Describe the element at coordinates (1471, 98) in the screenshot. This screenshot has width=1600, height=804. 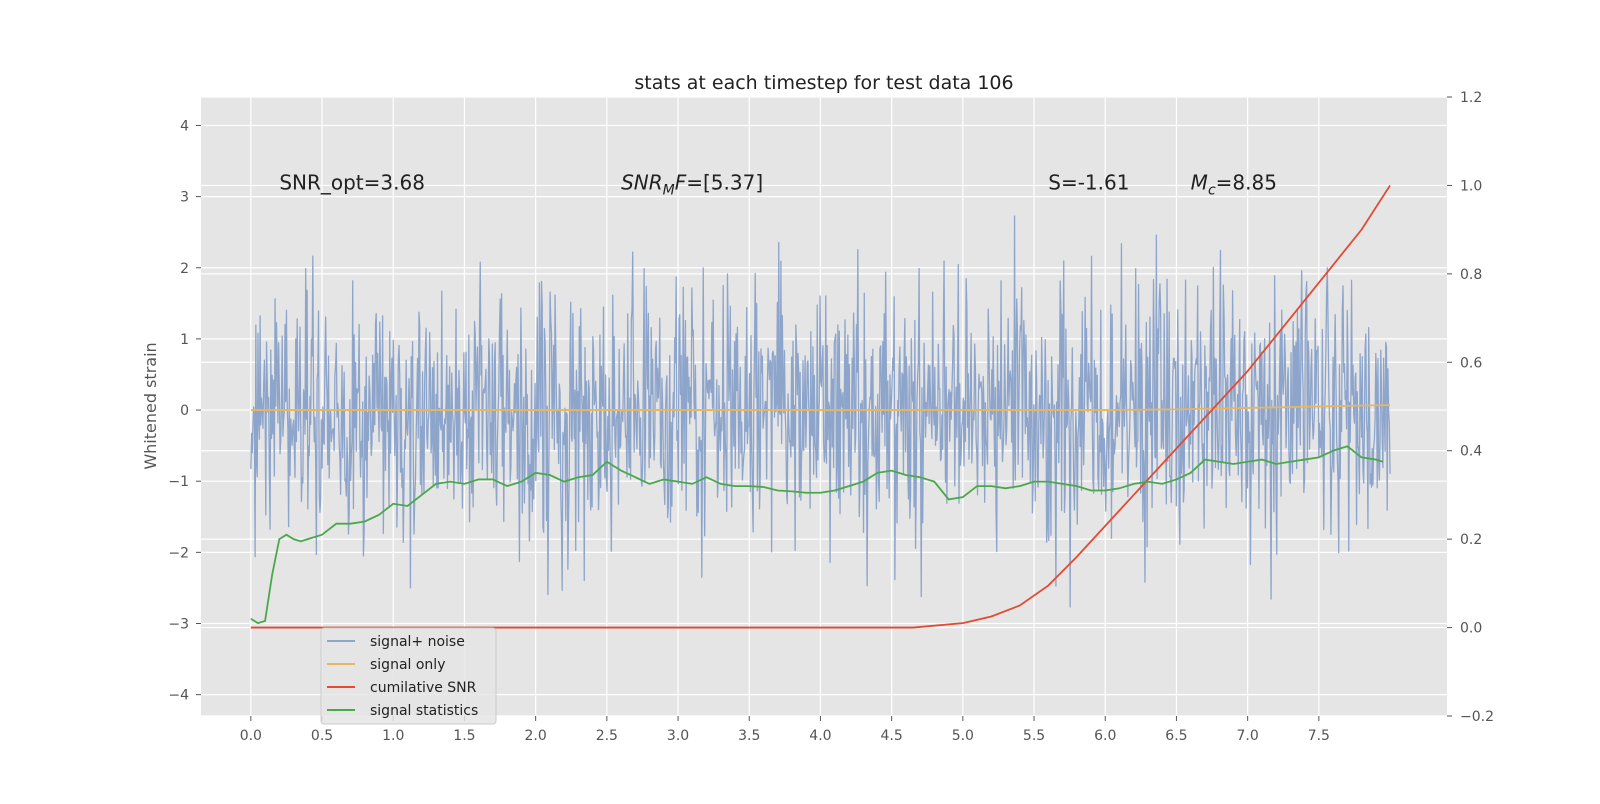
I see `y-right-tick-label: 1.2` at that location.